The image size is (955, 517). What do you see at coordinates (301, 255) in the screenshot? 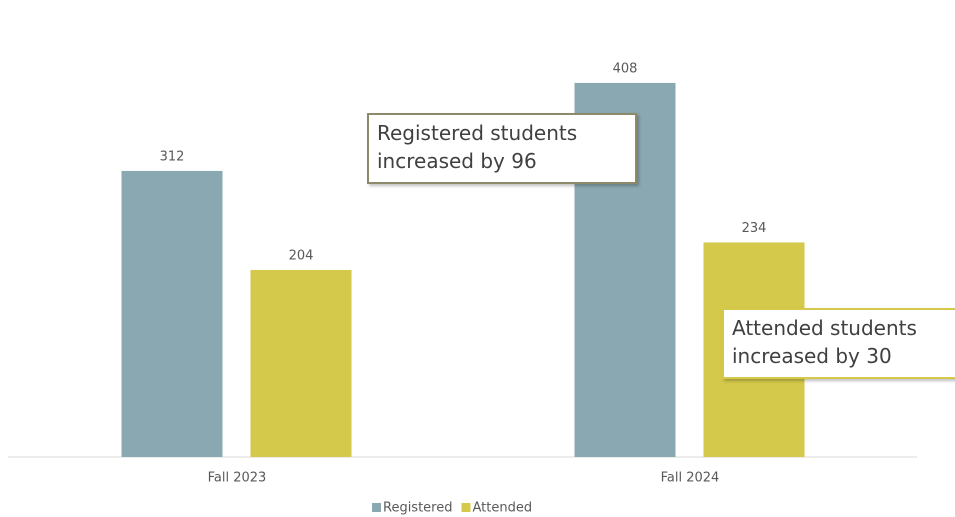
I see `value-label: 204` at bounding box center [301, 255].